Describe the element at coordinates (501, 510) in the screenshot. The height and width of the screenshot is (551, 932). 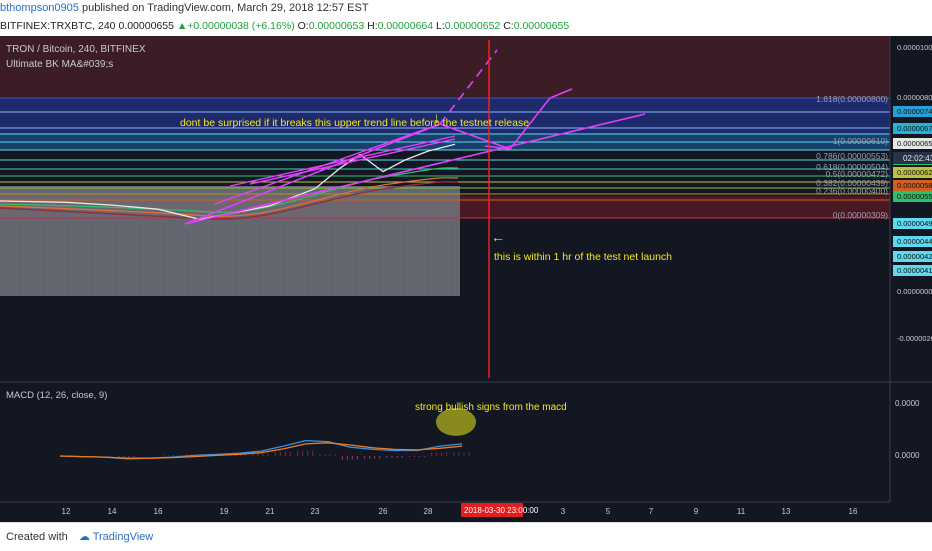
I see `highlighted-date-label: 2018-03-30 23:00:00` at that location.